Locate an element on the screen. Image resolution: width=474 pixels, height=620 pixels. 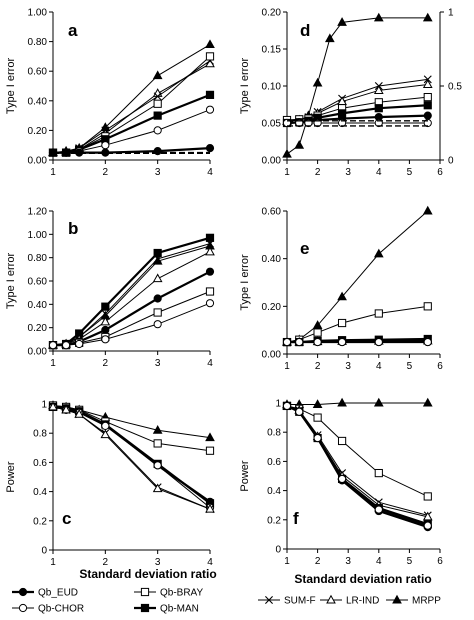
legend-label: LR-IND is located at coordinates (362, 601).